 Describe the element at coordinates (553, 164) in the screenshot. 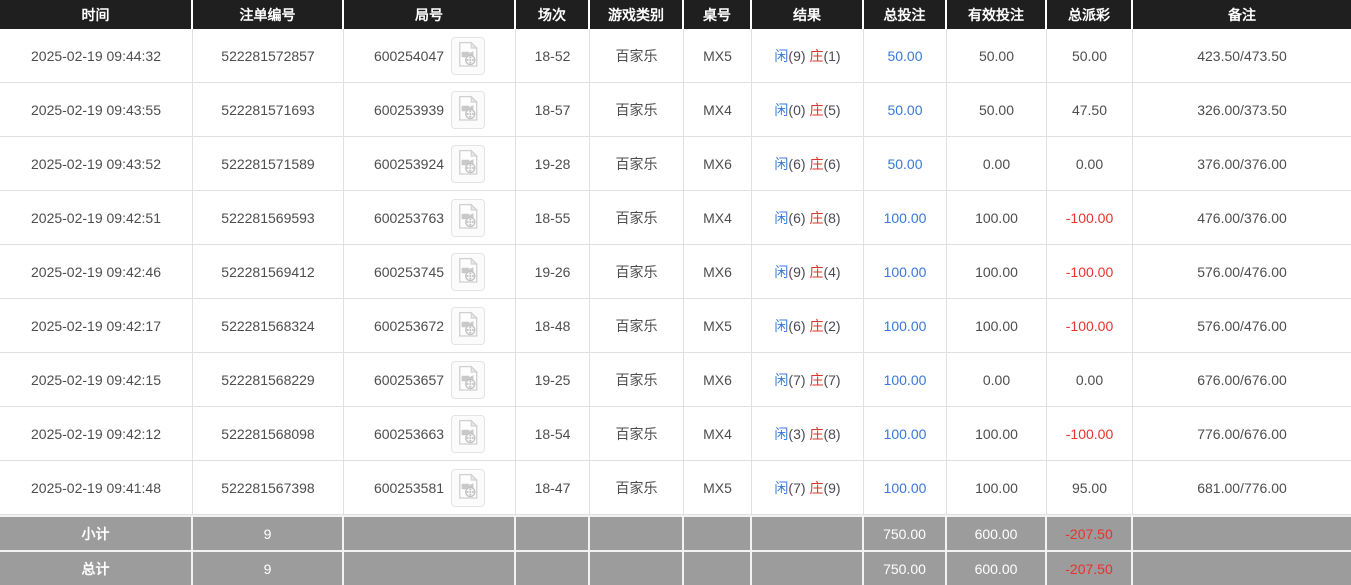

I see `session-cell: 19-28` at that location.